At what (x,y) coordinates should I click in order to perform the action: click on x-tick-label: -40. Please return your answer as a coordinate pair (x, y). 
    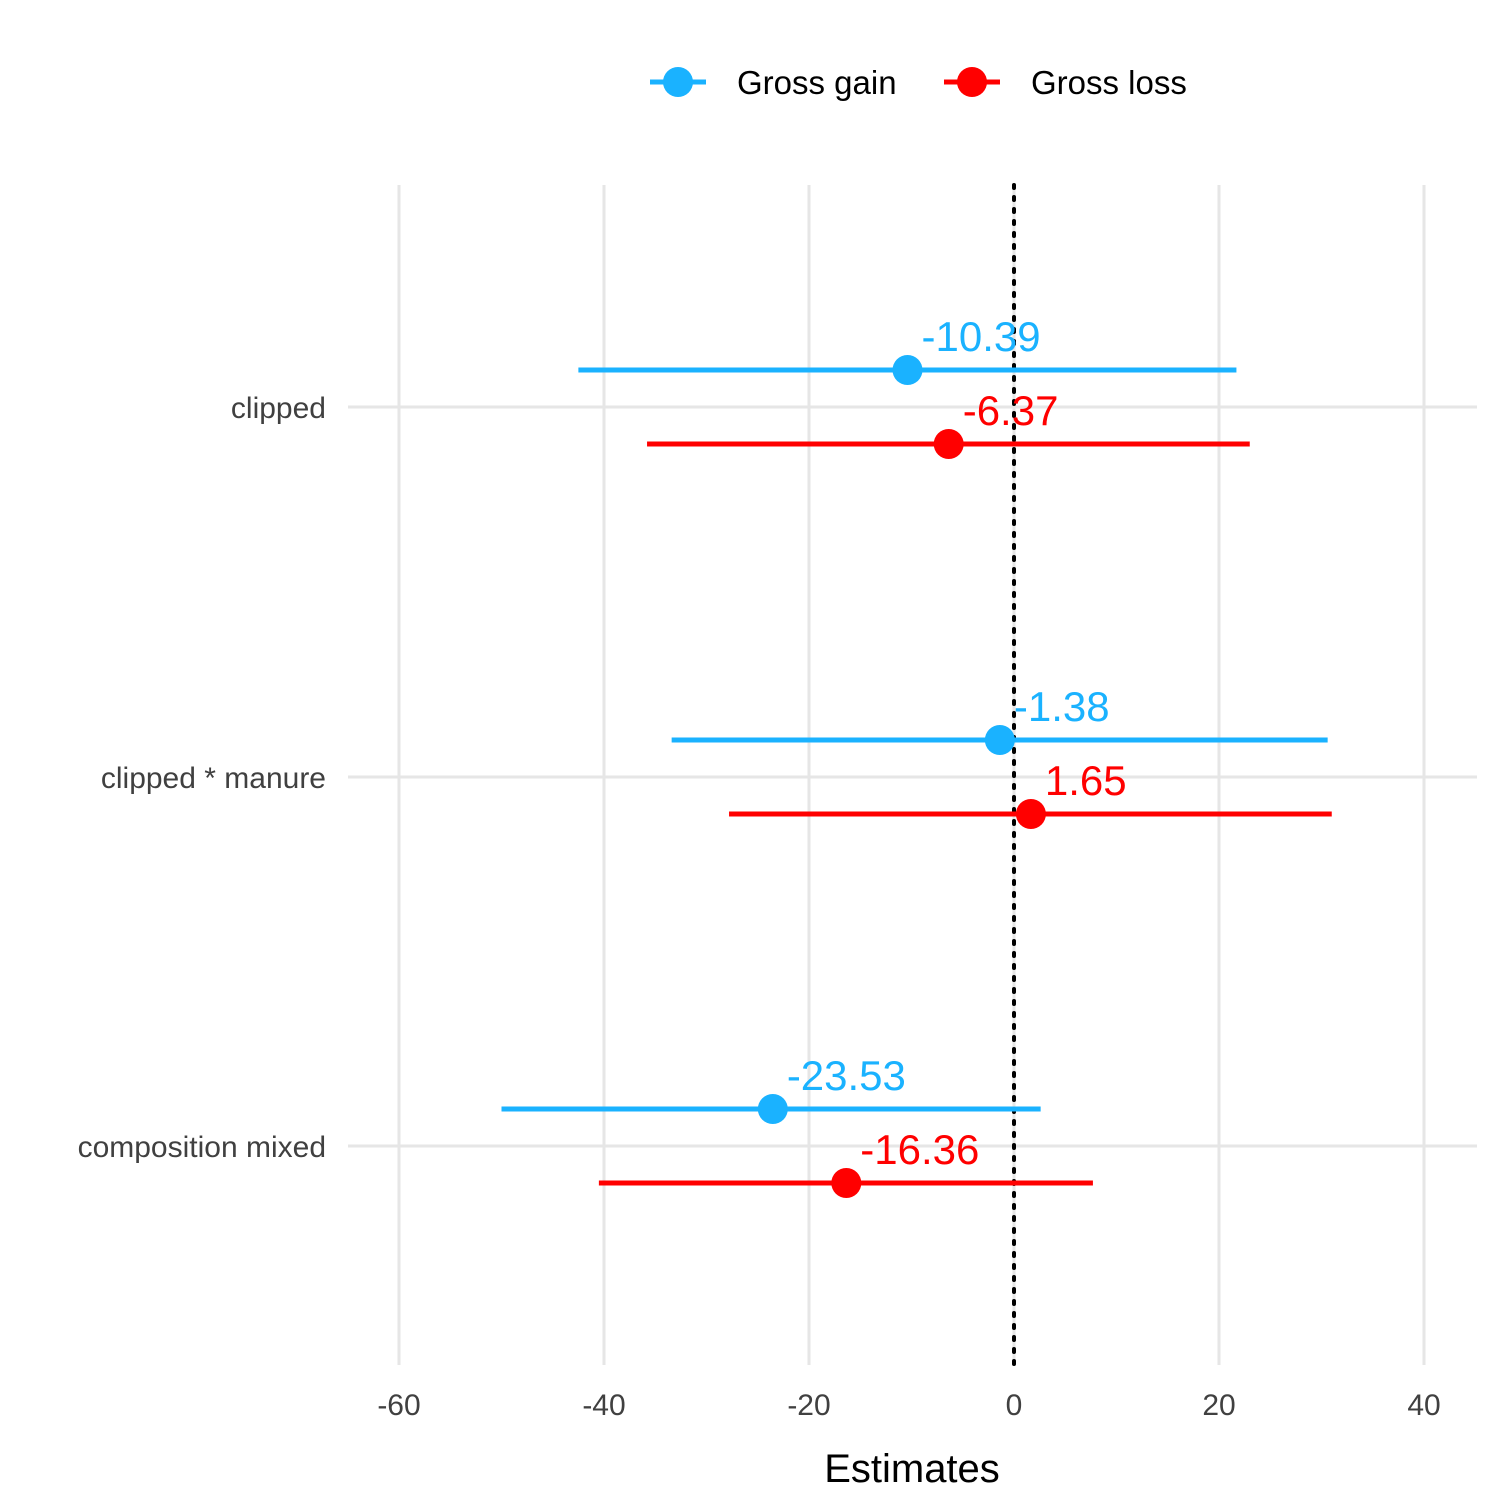
    Looking at the image, I should click on (603, 1405).